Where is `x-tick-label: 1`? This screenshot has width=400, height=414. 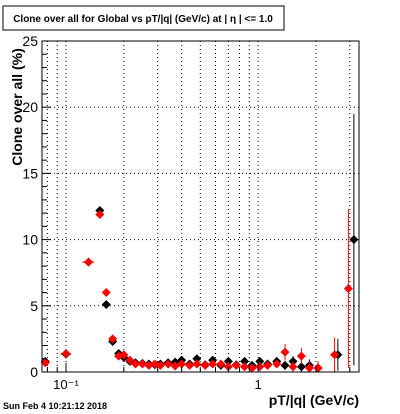 x-tick-label: 1 is located at coordinates (258, 384).